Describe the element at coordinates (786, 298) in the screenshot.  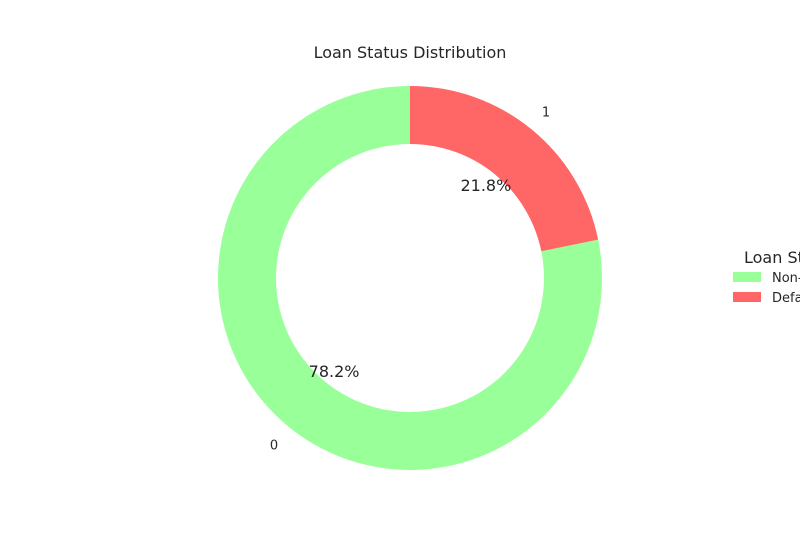
I see `legend-entry-1: Default` at that location.